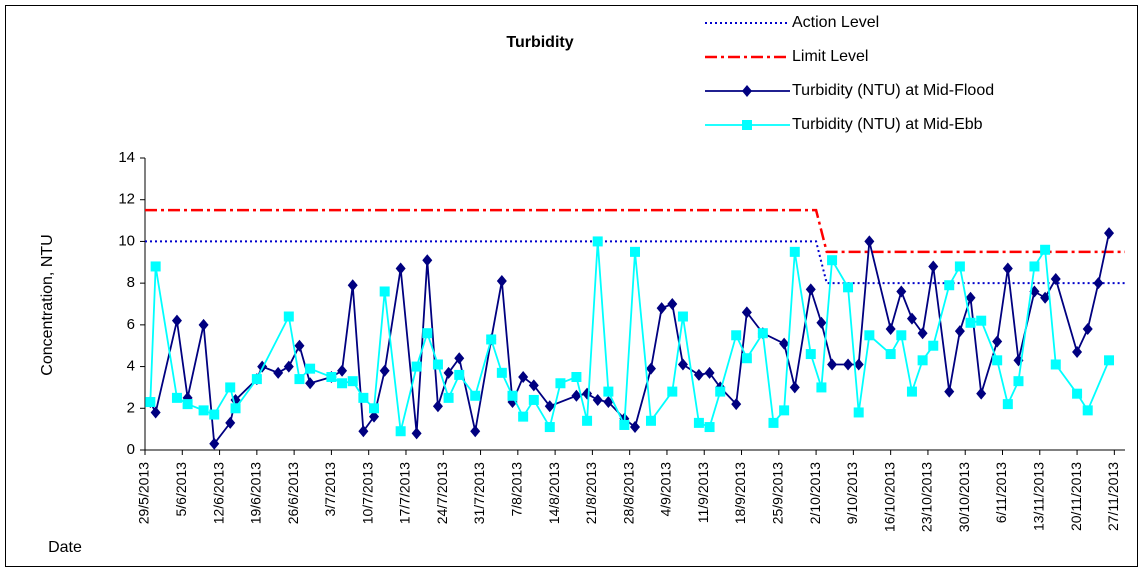 The image size is (1144, 578). What do you see at coordinates (740, 493) in the screenshot?
I see `x-tick-label: 18/9/2013` at bounding box center [740, 493].